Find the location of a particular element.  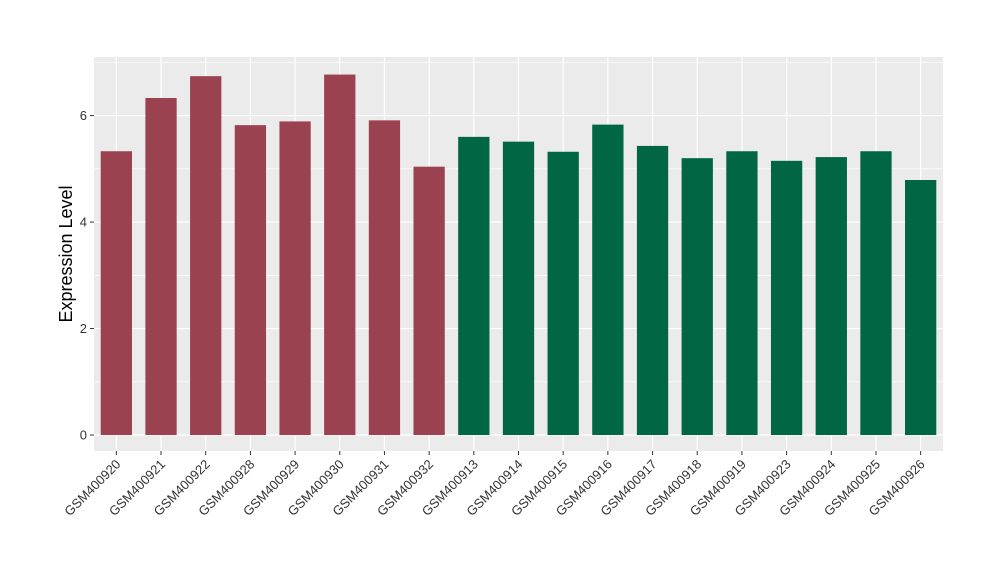

bar-GSM400924 is located at coordinates (831, 296).